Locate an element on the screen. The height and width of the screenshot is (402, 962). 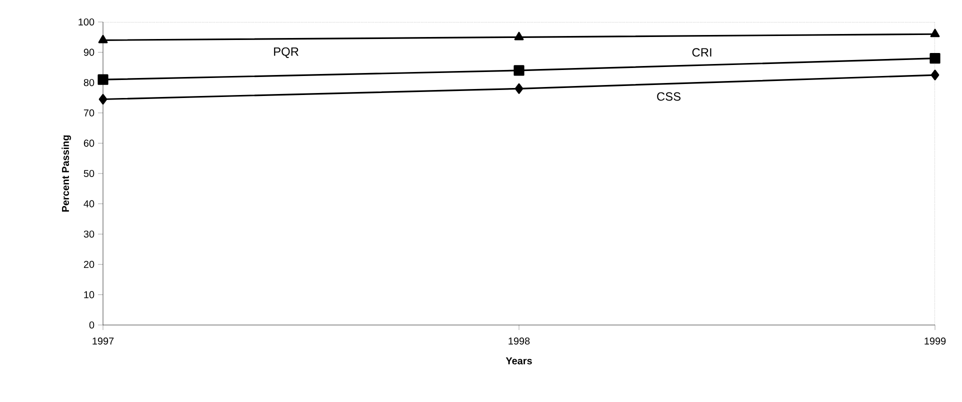
y-tick-label: 20 is located at coordinates (89, 264).